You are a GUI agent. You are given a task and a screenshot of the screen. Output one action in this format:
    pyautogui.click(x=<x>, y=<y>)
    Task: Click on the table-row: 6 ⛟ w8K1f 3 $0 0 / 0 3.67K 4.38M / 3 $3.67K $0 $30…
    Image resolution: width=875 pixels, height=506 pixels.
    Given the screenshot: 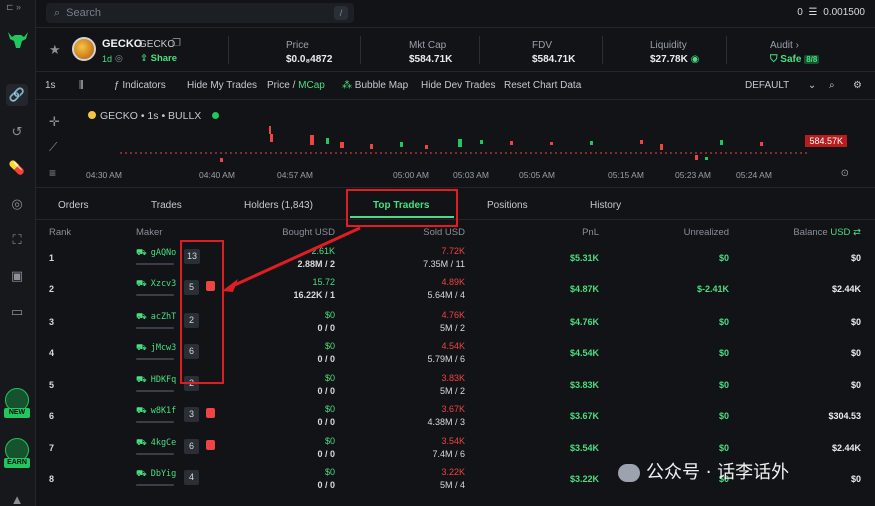 What is the action you would take?
    pyautogui.click(x=455, y=415)
    